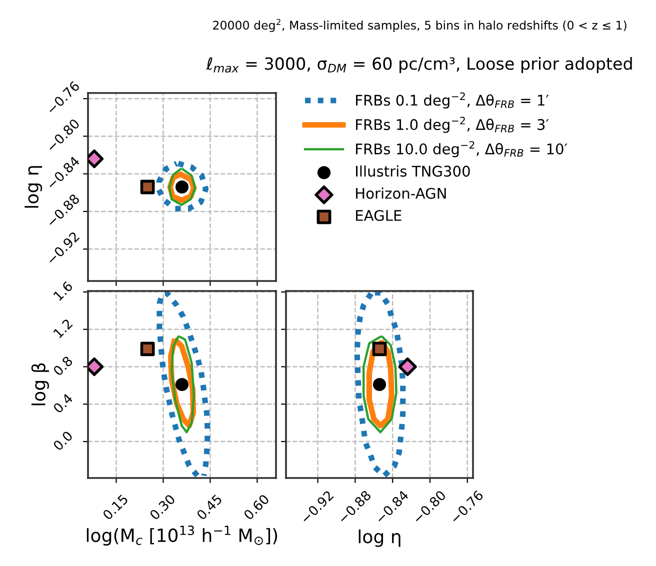 The image size is (656, 566). What do you see at coordinates (379, 538) in the screenshot?
I see `x-axis-title: log η` at bounding box center [379, 538].